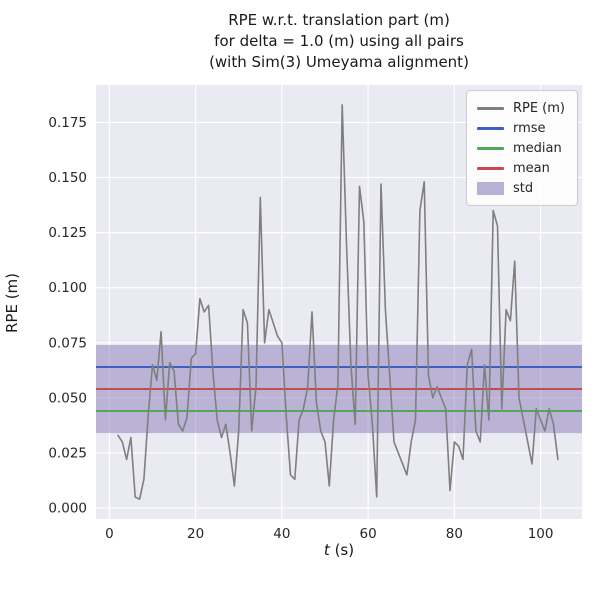 This screenshot has height=600, width=600. I want to click on legend-label: mean, so click(531, 168).